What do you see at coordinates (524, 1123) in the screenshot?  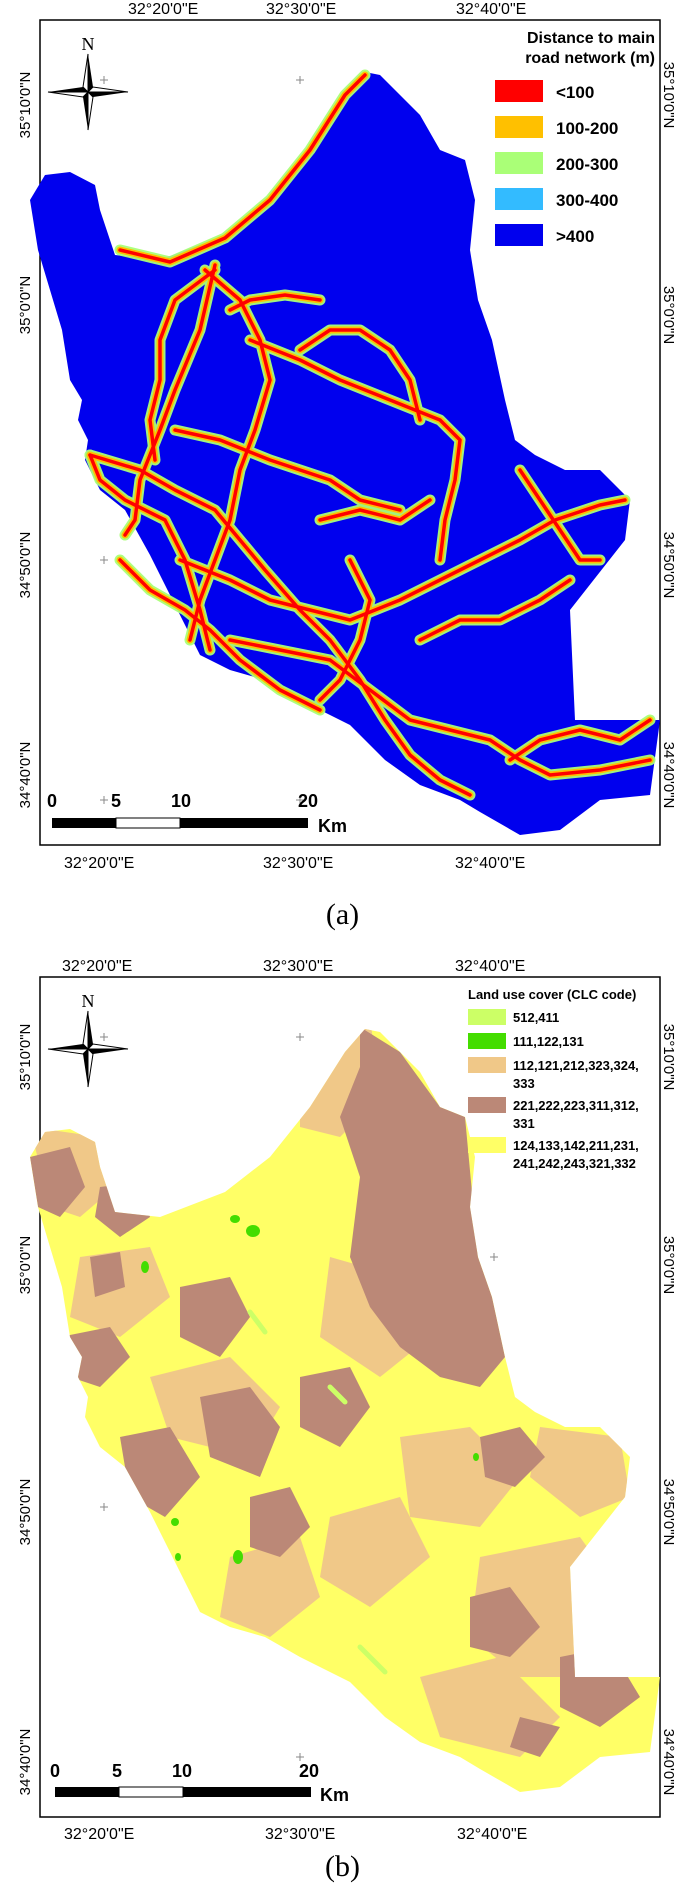 I see `legend-label-4-line2: 331` at bounding box center [524, 1123].